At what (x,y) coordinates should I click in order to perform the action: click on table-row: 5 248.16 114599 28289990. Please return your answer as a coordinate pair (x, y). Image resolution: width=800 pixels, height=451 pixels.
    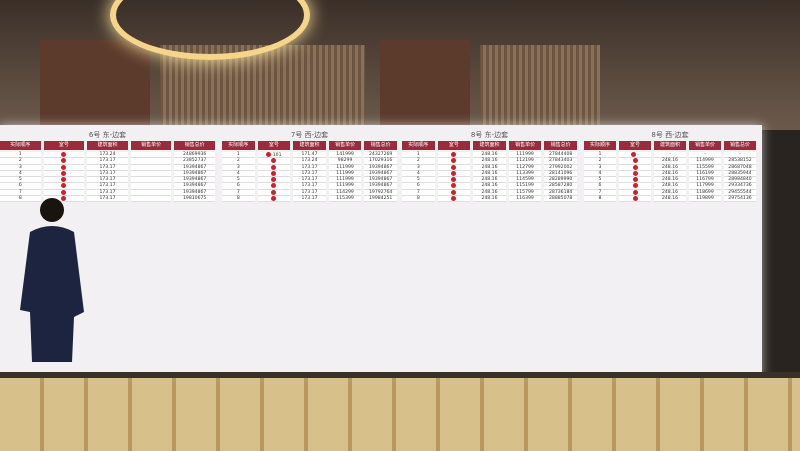
    Looking at the image, I should click on (489, 180).